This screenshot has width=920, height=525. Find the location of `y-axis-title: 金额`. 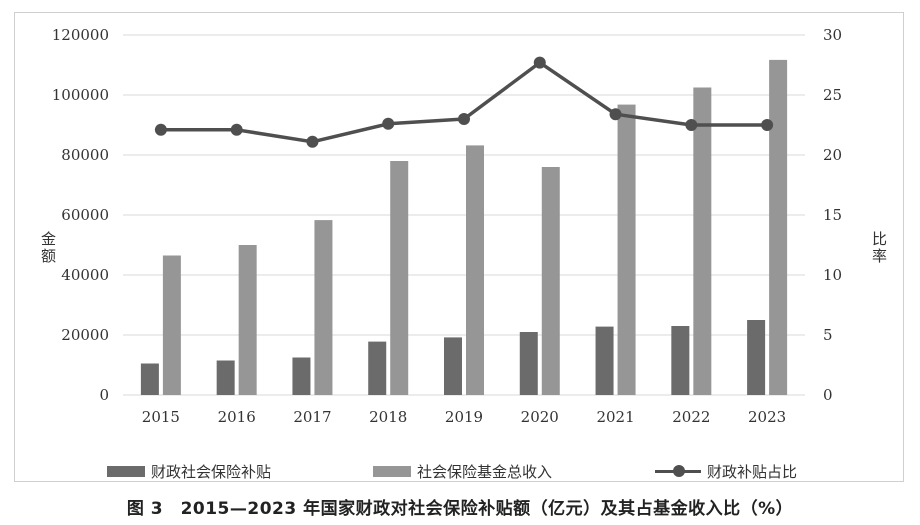

y-axis-title: 金额 is located at coordinates (48, 248).